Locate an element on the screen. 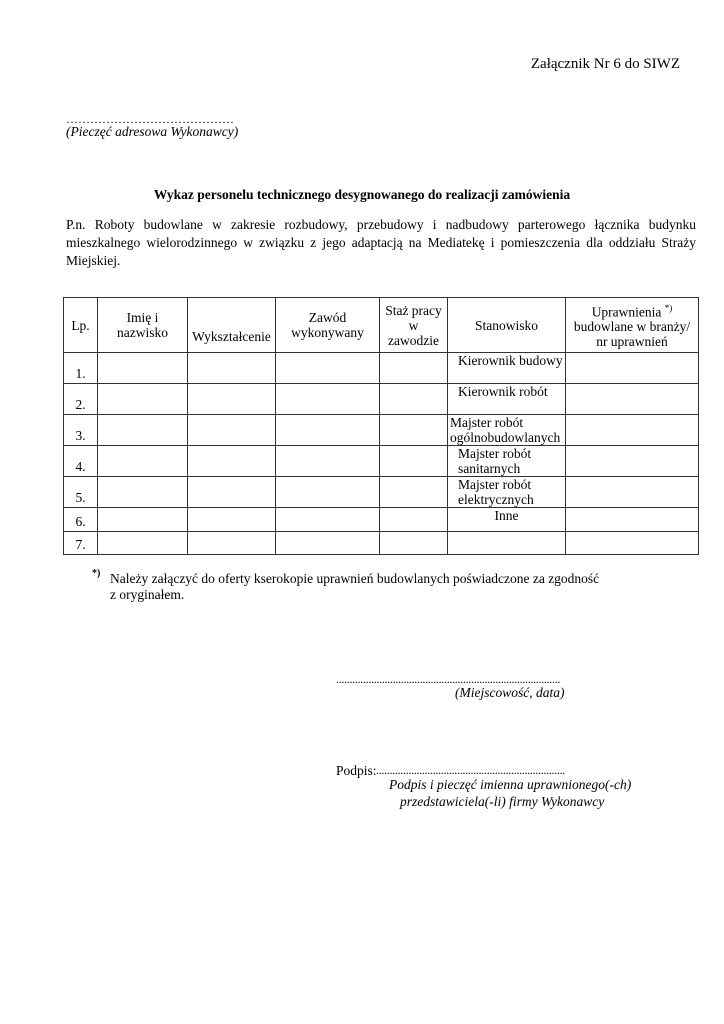 The width and height of the screenshot is (724, 1024). header-experience: Staż pracy w zawodzie is located at coordinates (413, 325).